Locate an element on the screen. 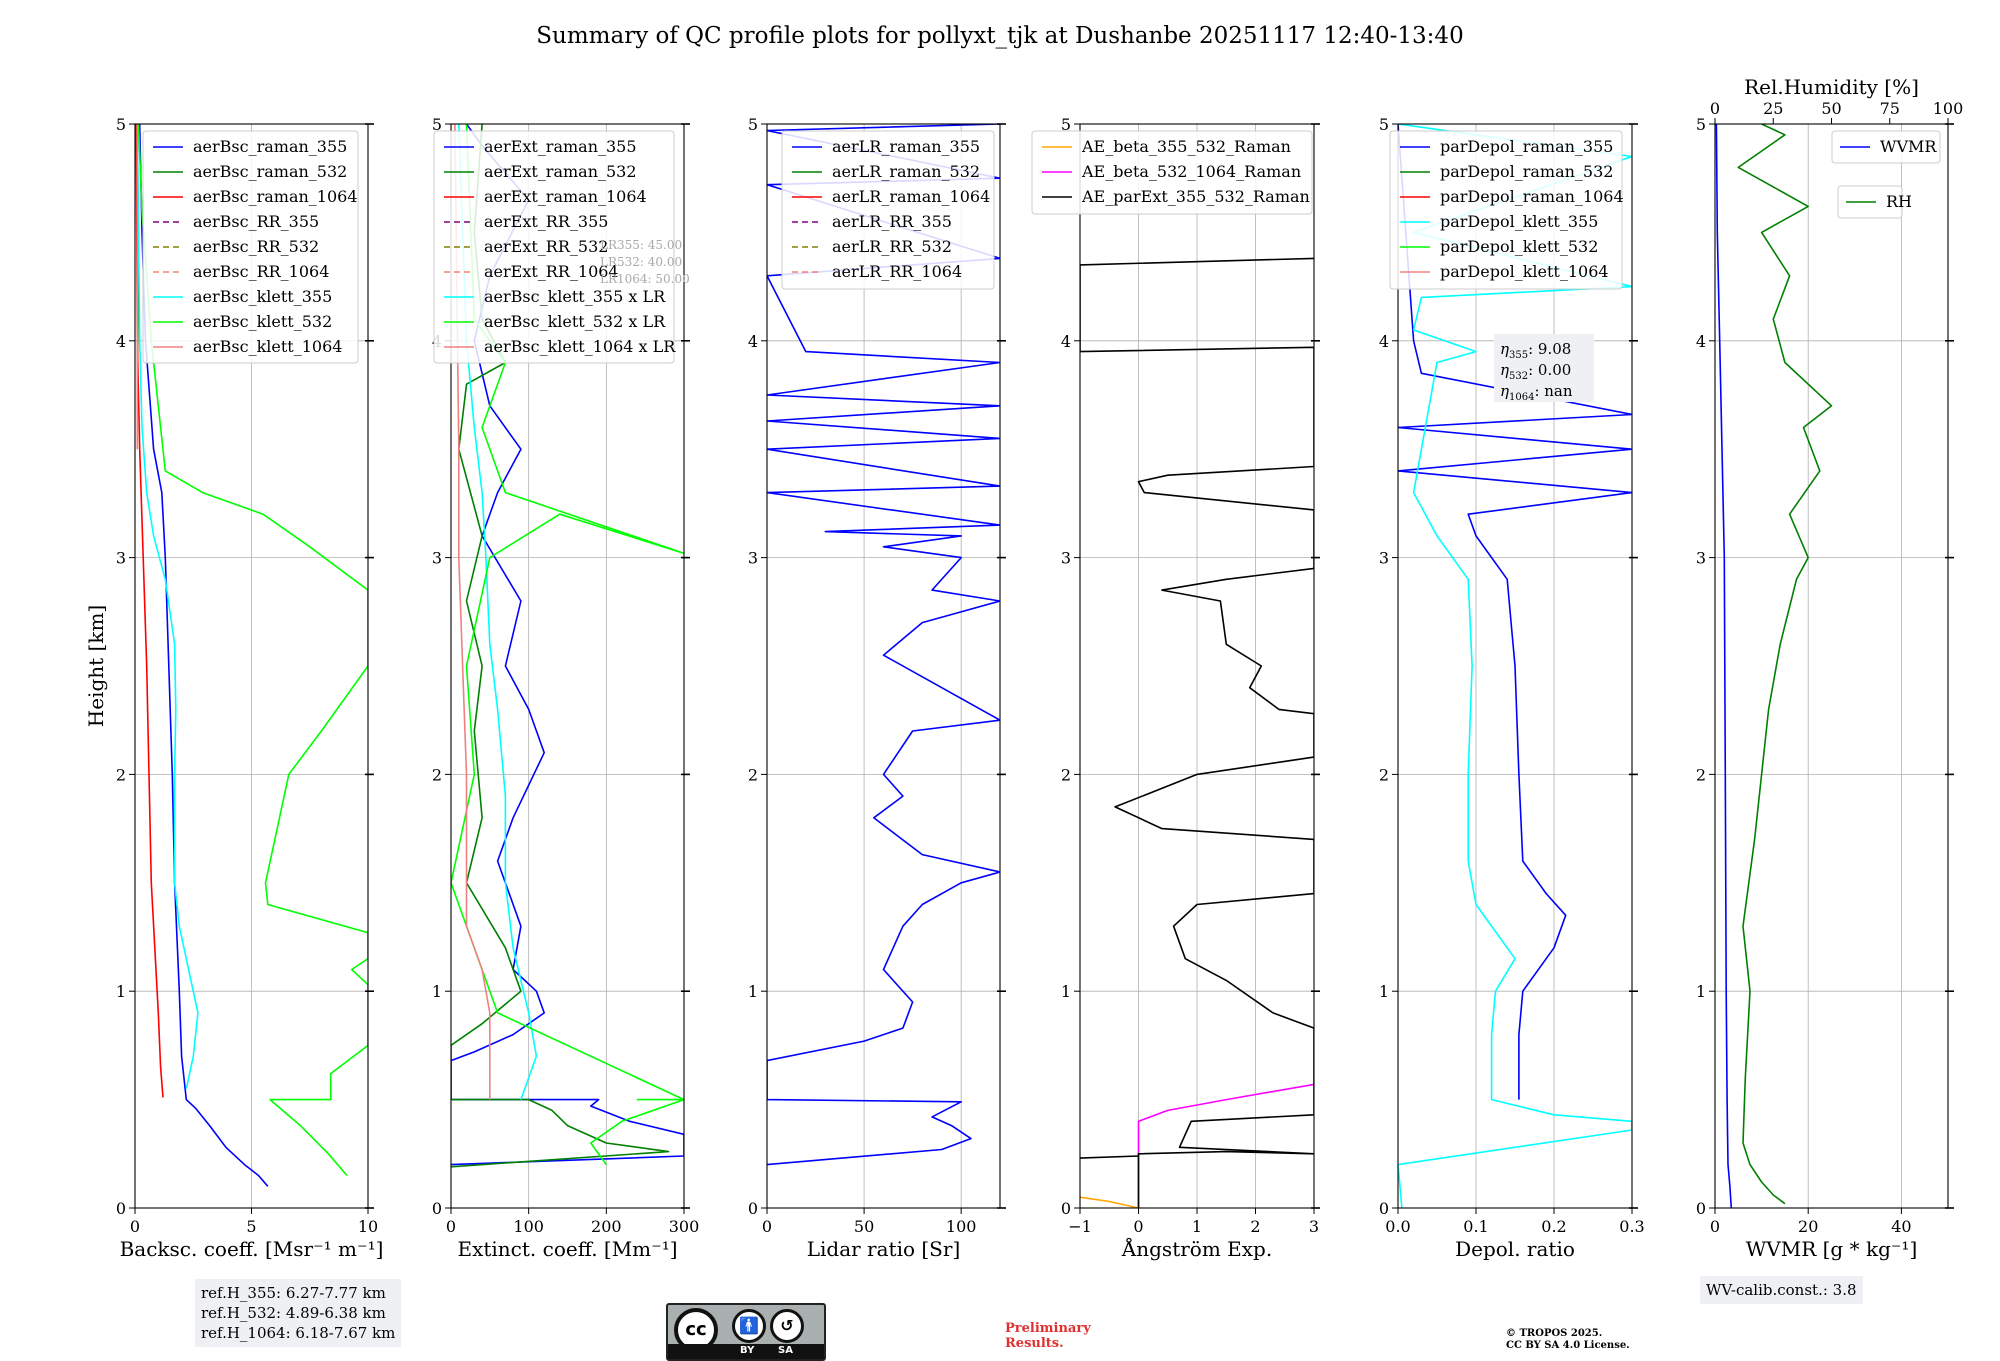 This screenshot has height=1361, width=2000. legend-label: aerExt_raman_532 is located at coordinates (560, 171).